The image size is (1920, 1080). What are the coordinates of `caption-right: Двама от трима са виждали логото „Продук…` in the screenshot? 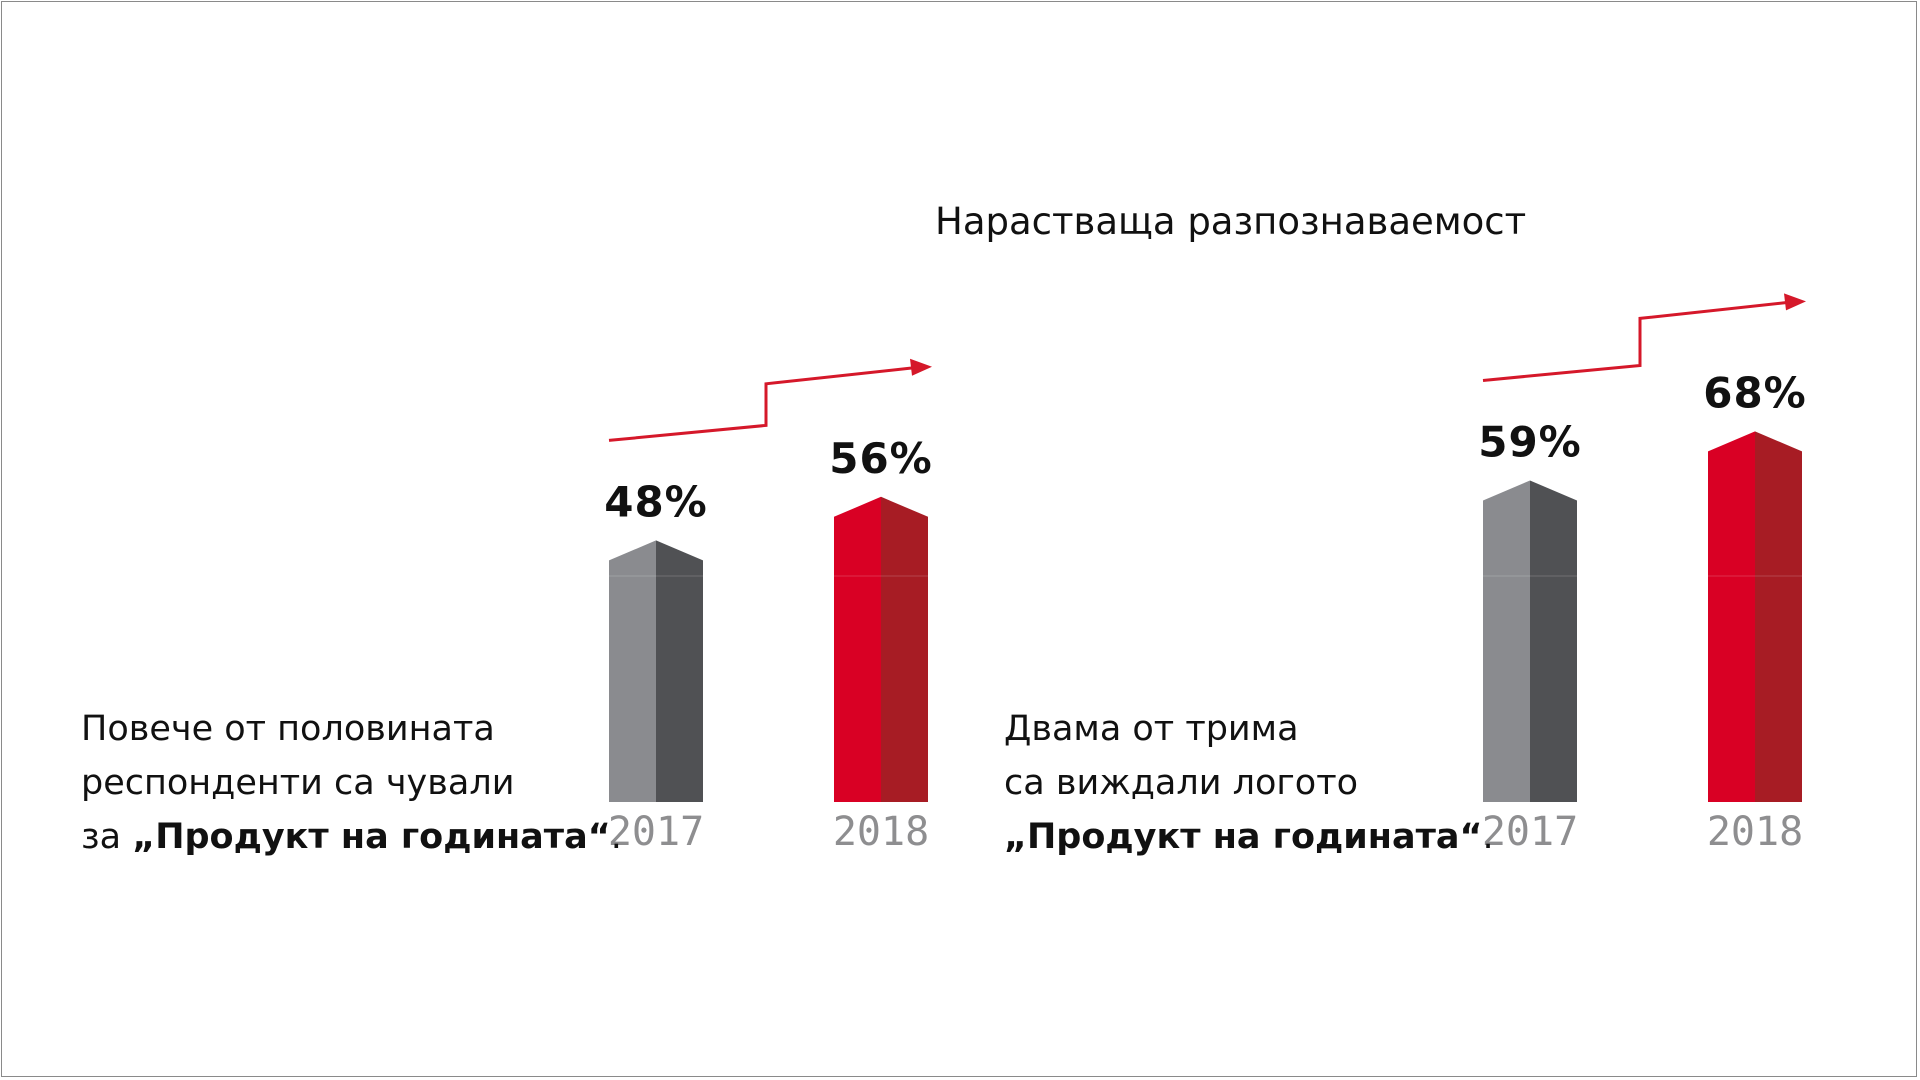 It's located at (1249, 783).